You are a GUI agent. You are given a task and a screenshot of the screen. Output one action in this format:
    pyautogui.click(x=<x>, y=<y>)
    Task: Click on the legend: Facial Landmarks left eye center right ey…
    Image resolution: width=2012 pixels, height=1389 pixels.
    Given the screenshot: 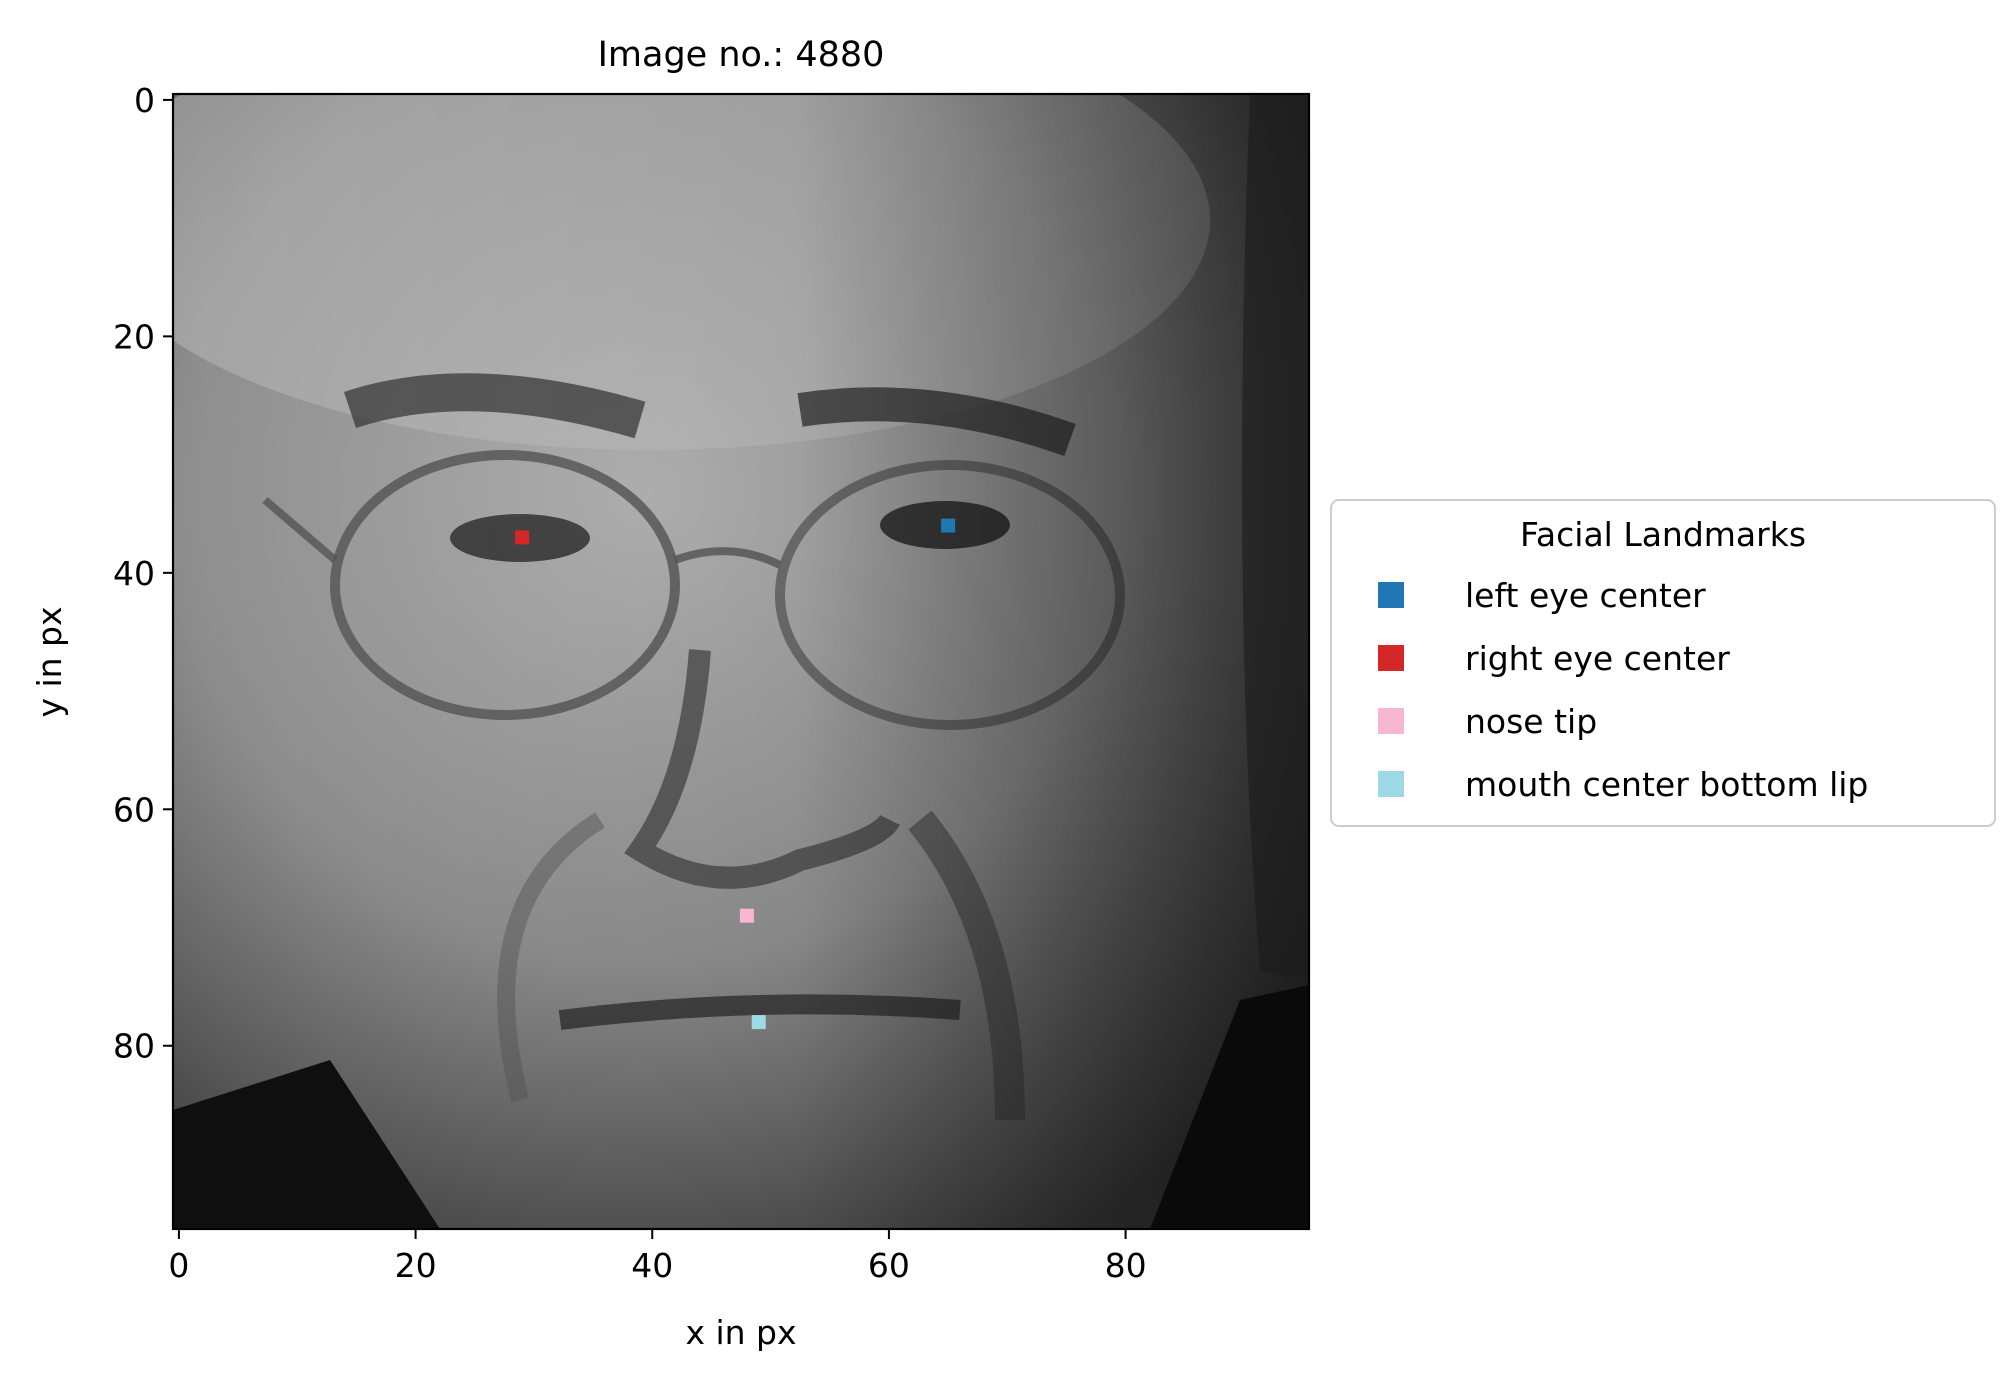 What is the action you would take?
    pyautogui.click(x=1663, y=663)
    